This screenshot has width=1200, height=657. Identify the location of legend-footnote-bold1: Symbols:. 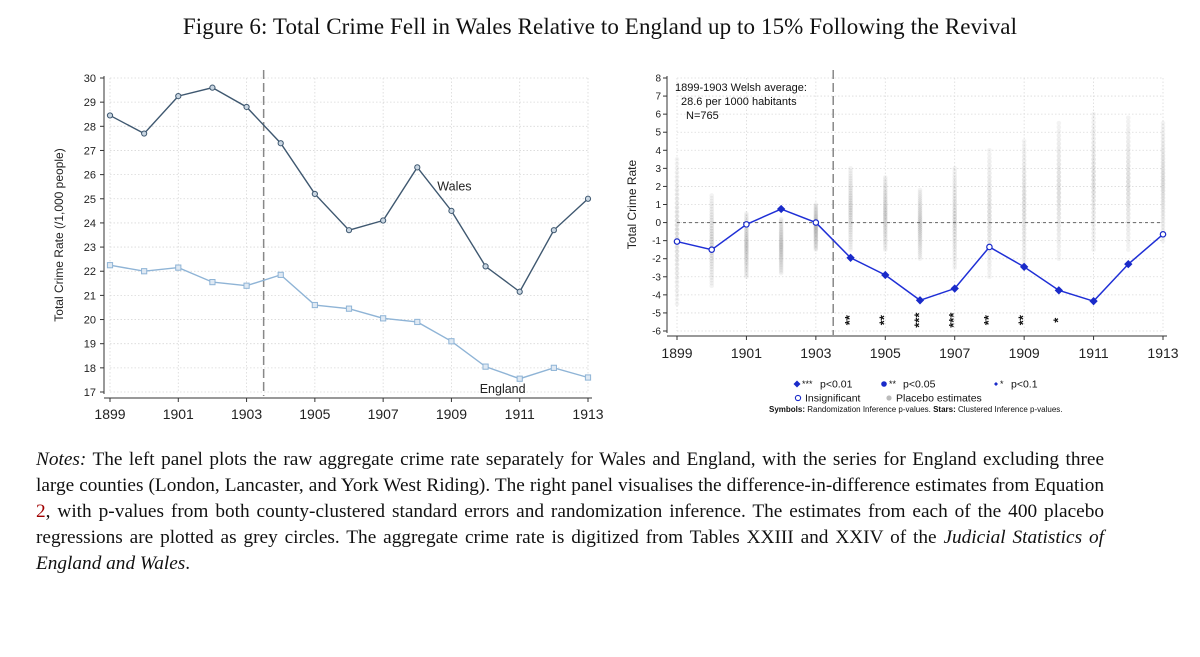
(787, 409).